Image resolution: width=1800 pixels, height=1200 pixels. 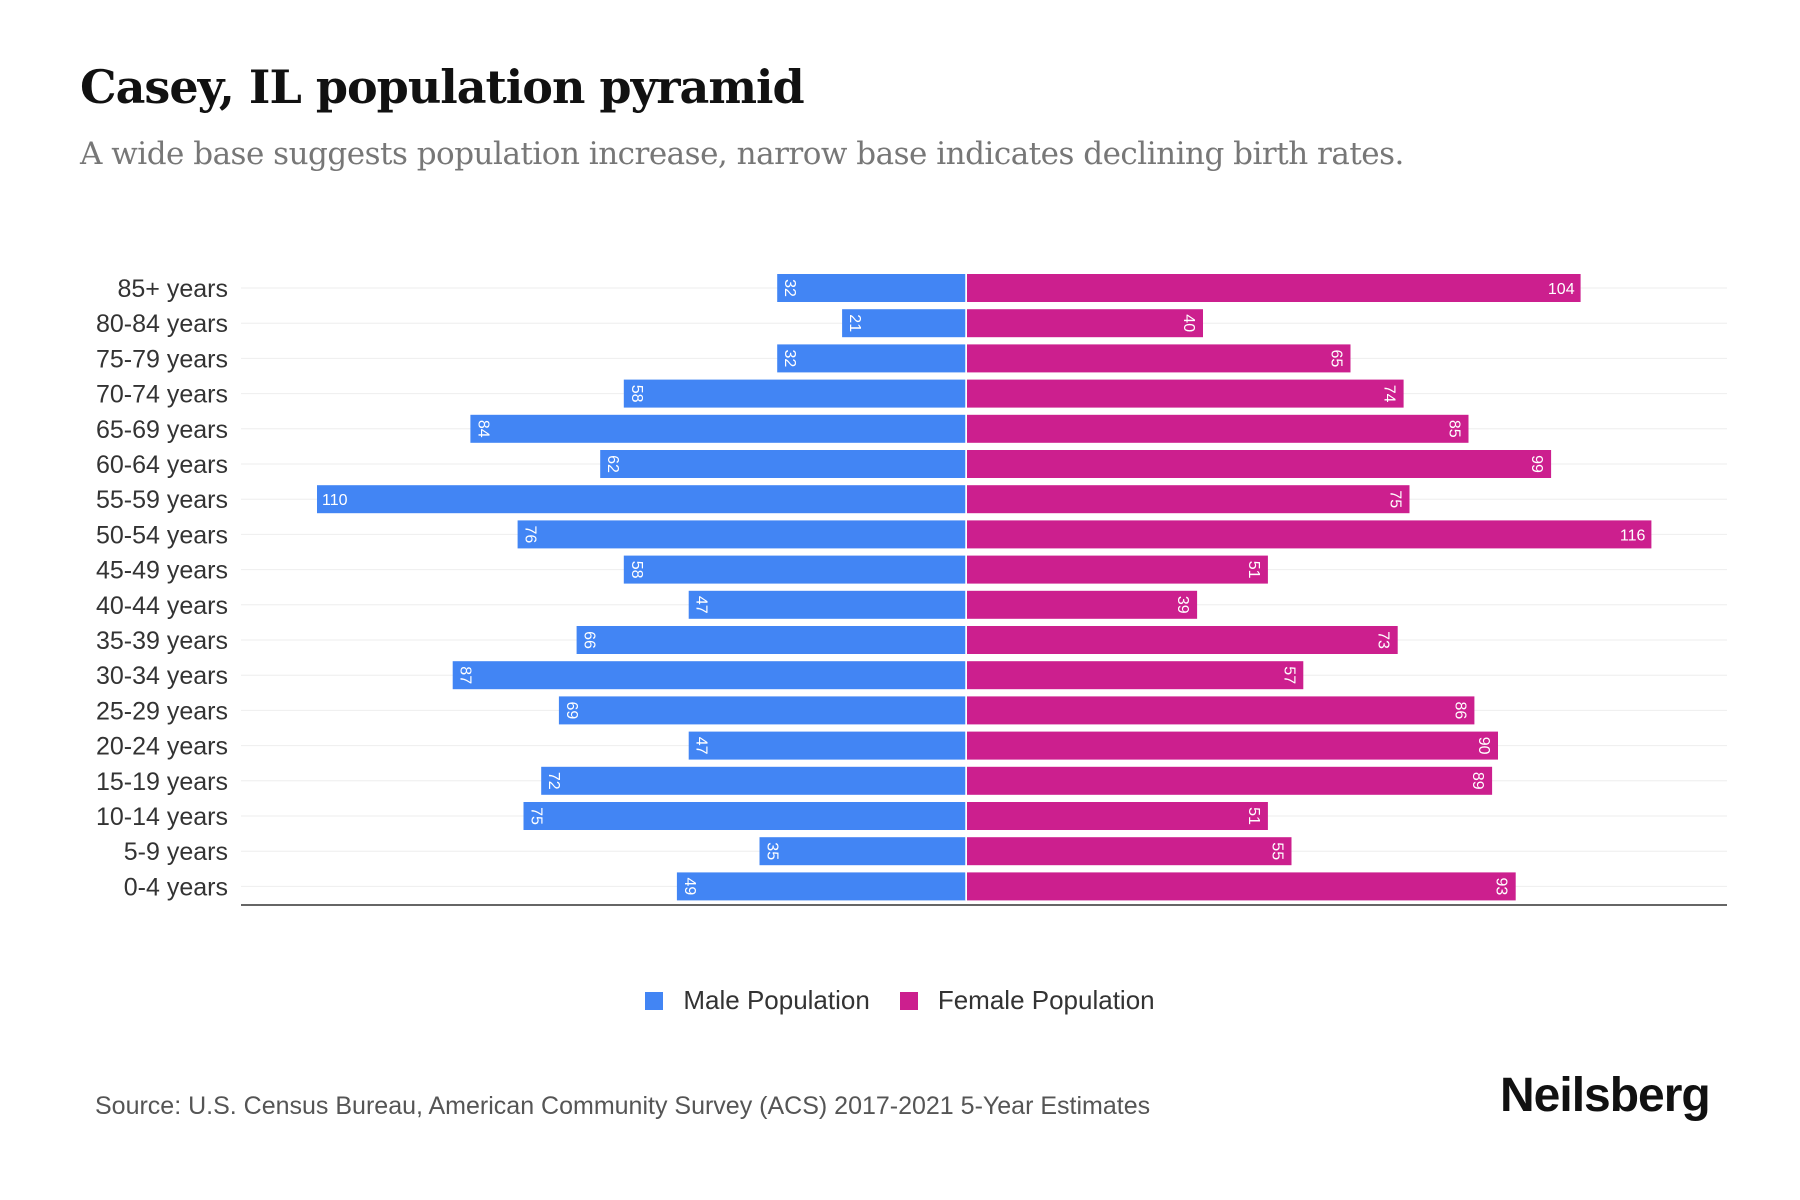 What do you see at coordinates (162, 395) in the screenshot?
I see `y-tick-label: 70-74 years` at bounding box center [162, 395].